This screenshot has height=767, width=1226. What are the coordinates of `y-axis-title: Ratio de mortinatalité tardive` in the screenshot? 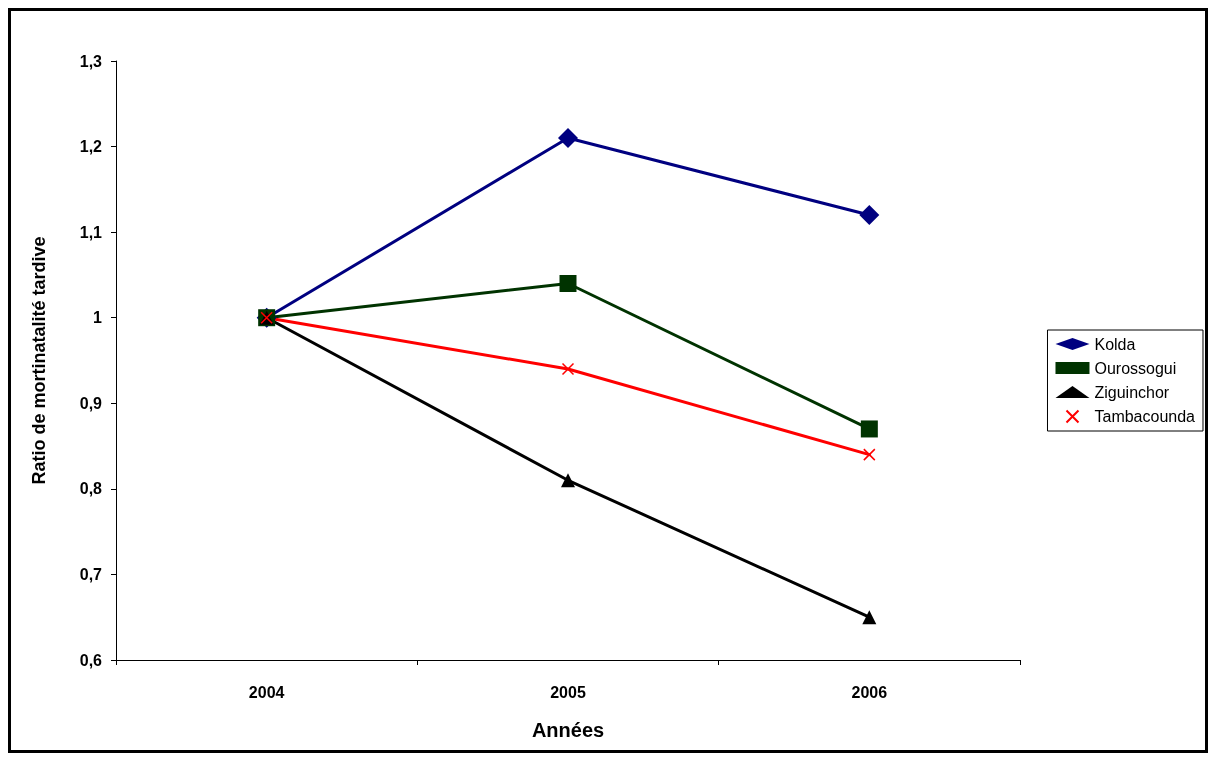 It's located at (39, 360).